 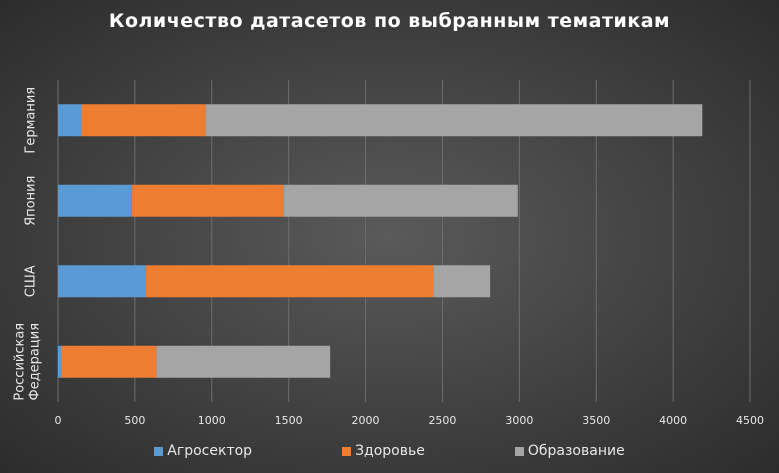 What do you see at coordinates (347, 451) in the screenshot?
I see `legend-swatch-health` at bounding box center [347, 451].